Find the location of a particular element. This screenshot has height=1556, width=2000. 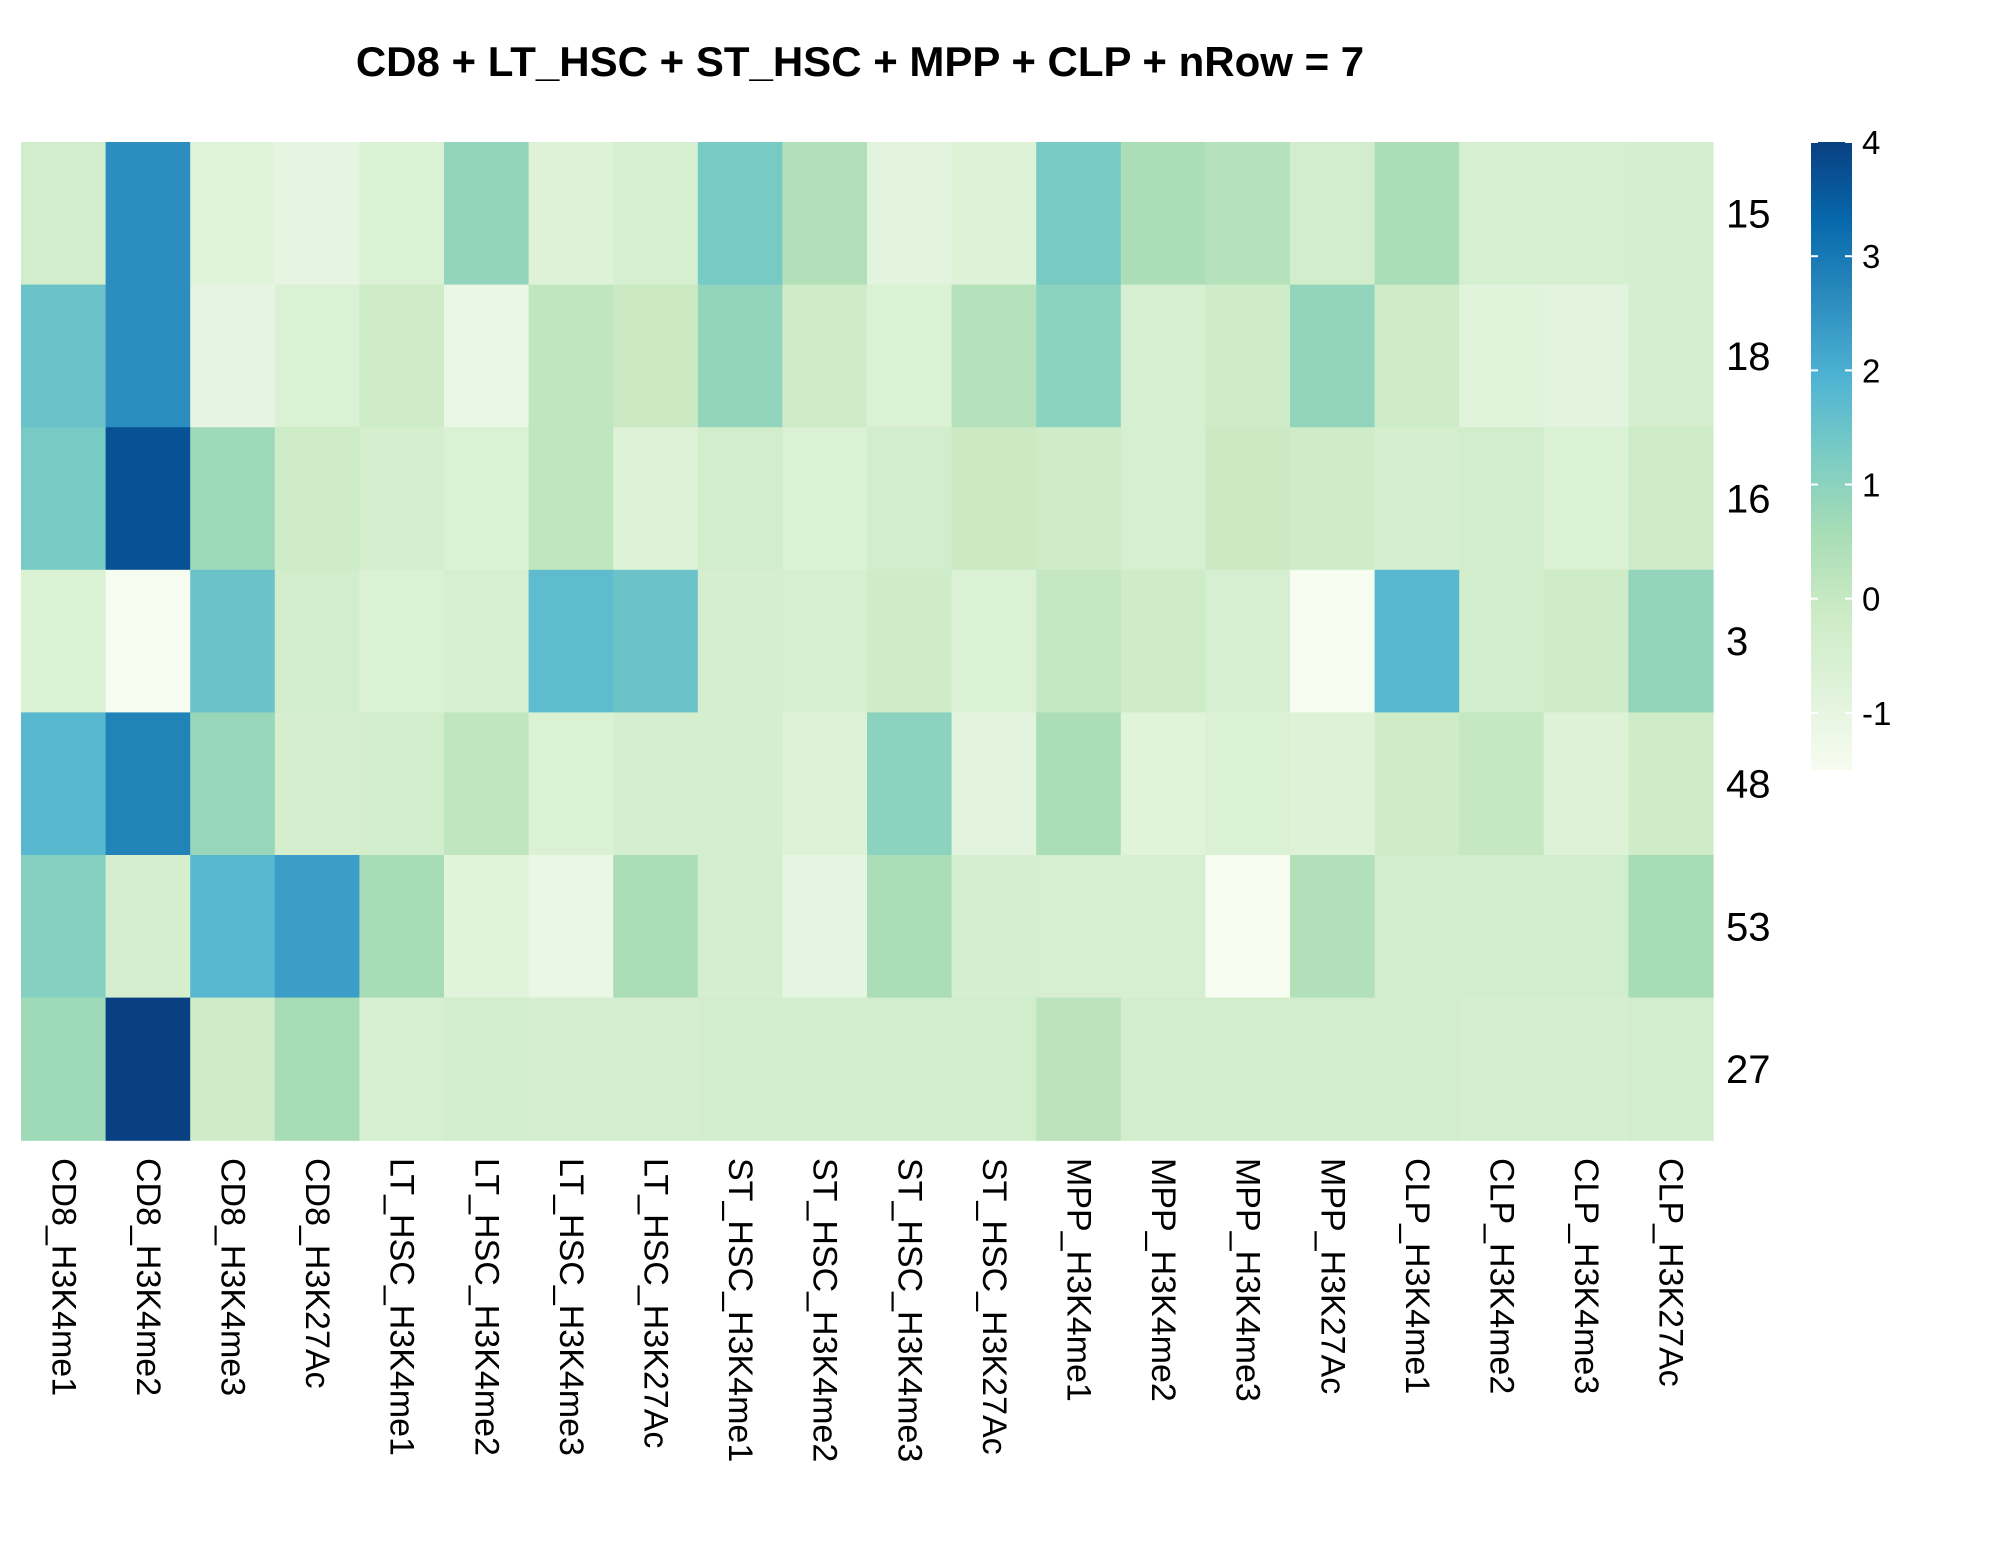

column-label: LT_HSC_H3K27Ac is located at coordinates (656, 1303).